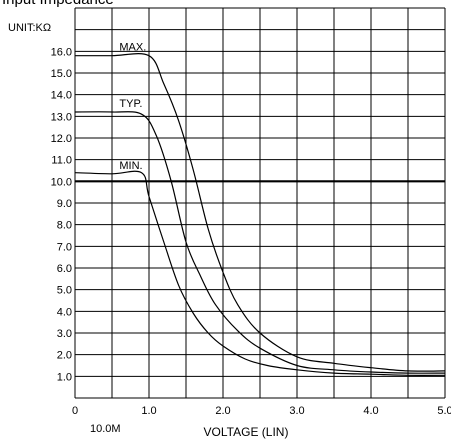 This screenshot has height=441, width=451. Describe the element at coordinates (64, 356) in the screenshot. I see `y-tick-label: 2.0` at that location.